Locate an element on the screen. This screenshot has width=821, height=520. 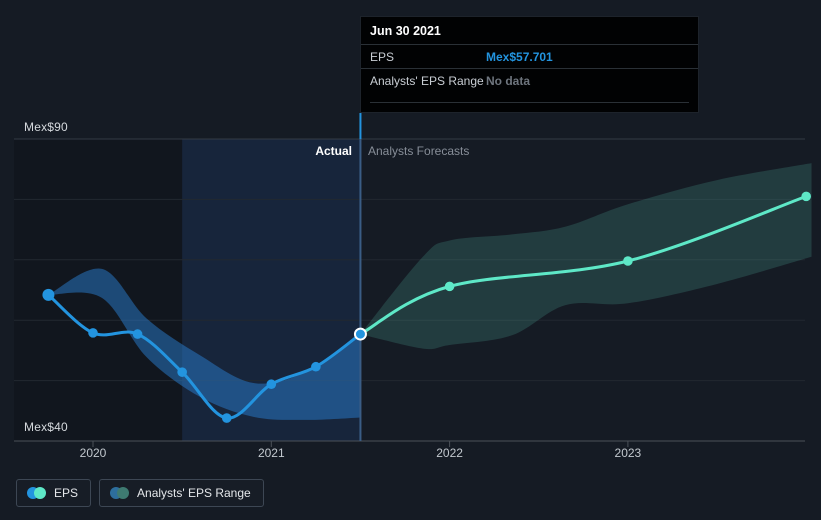
tooltip-range-label: Analysts' EPS Range is located at coordinates (427, 80).